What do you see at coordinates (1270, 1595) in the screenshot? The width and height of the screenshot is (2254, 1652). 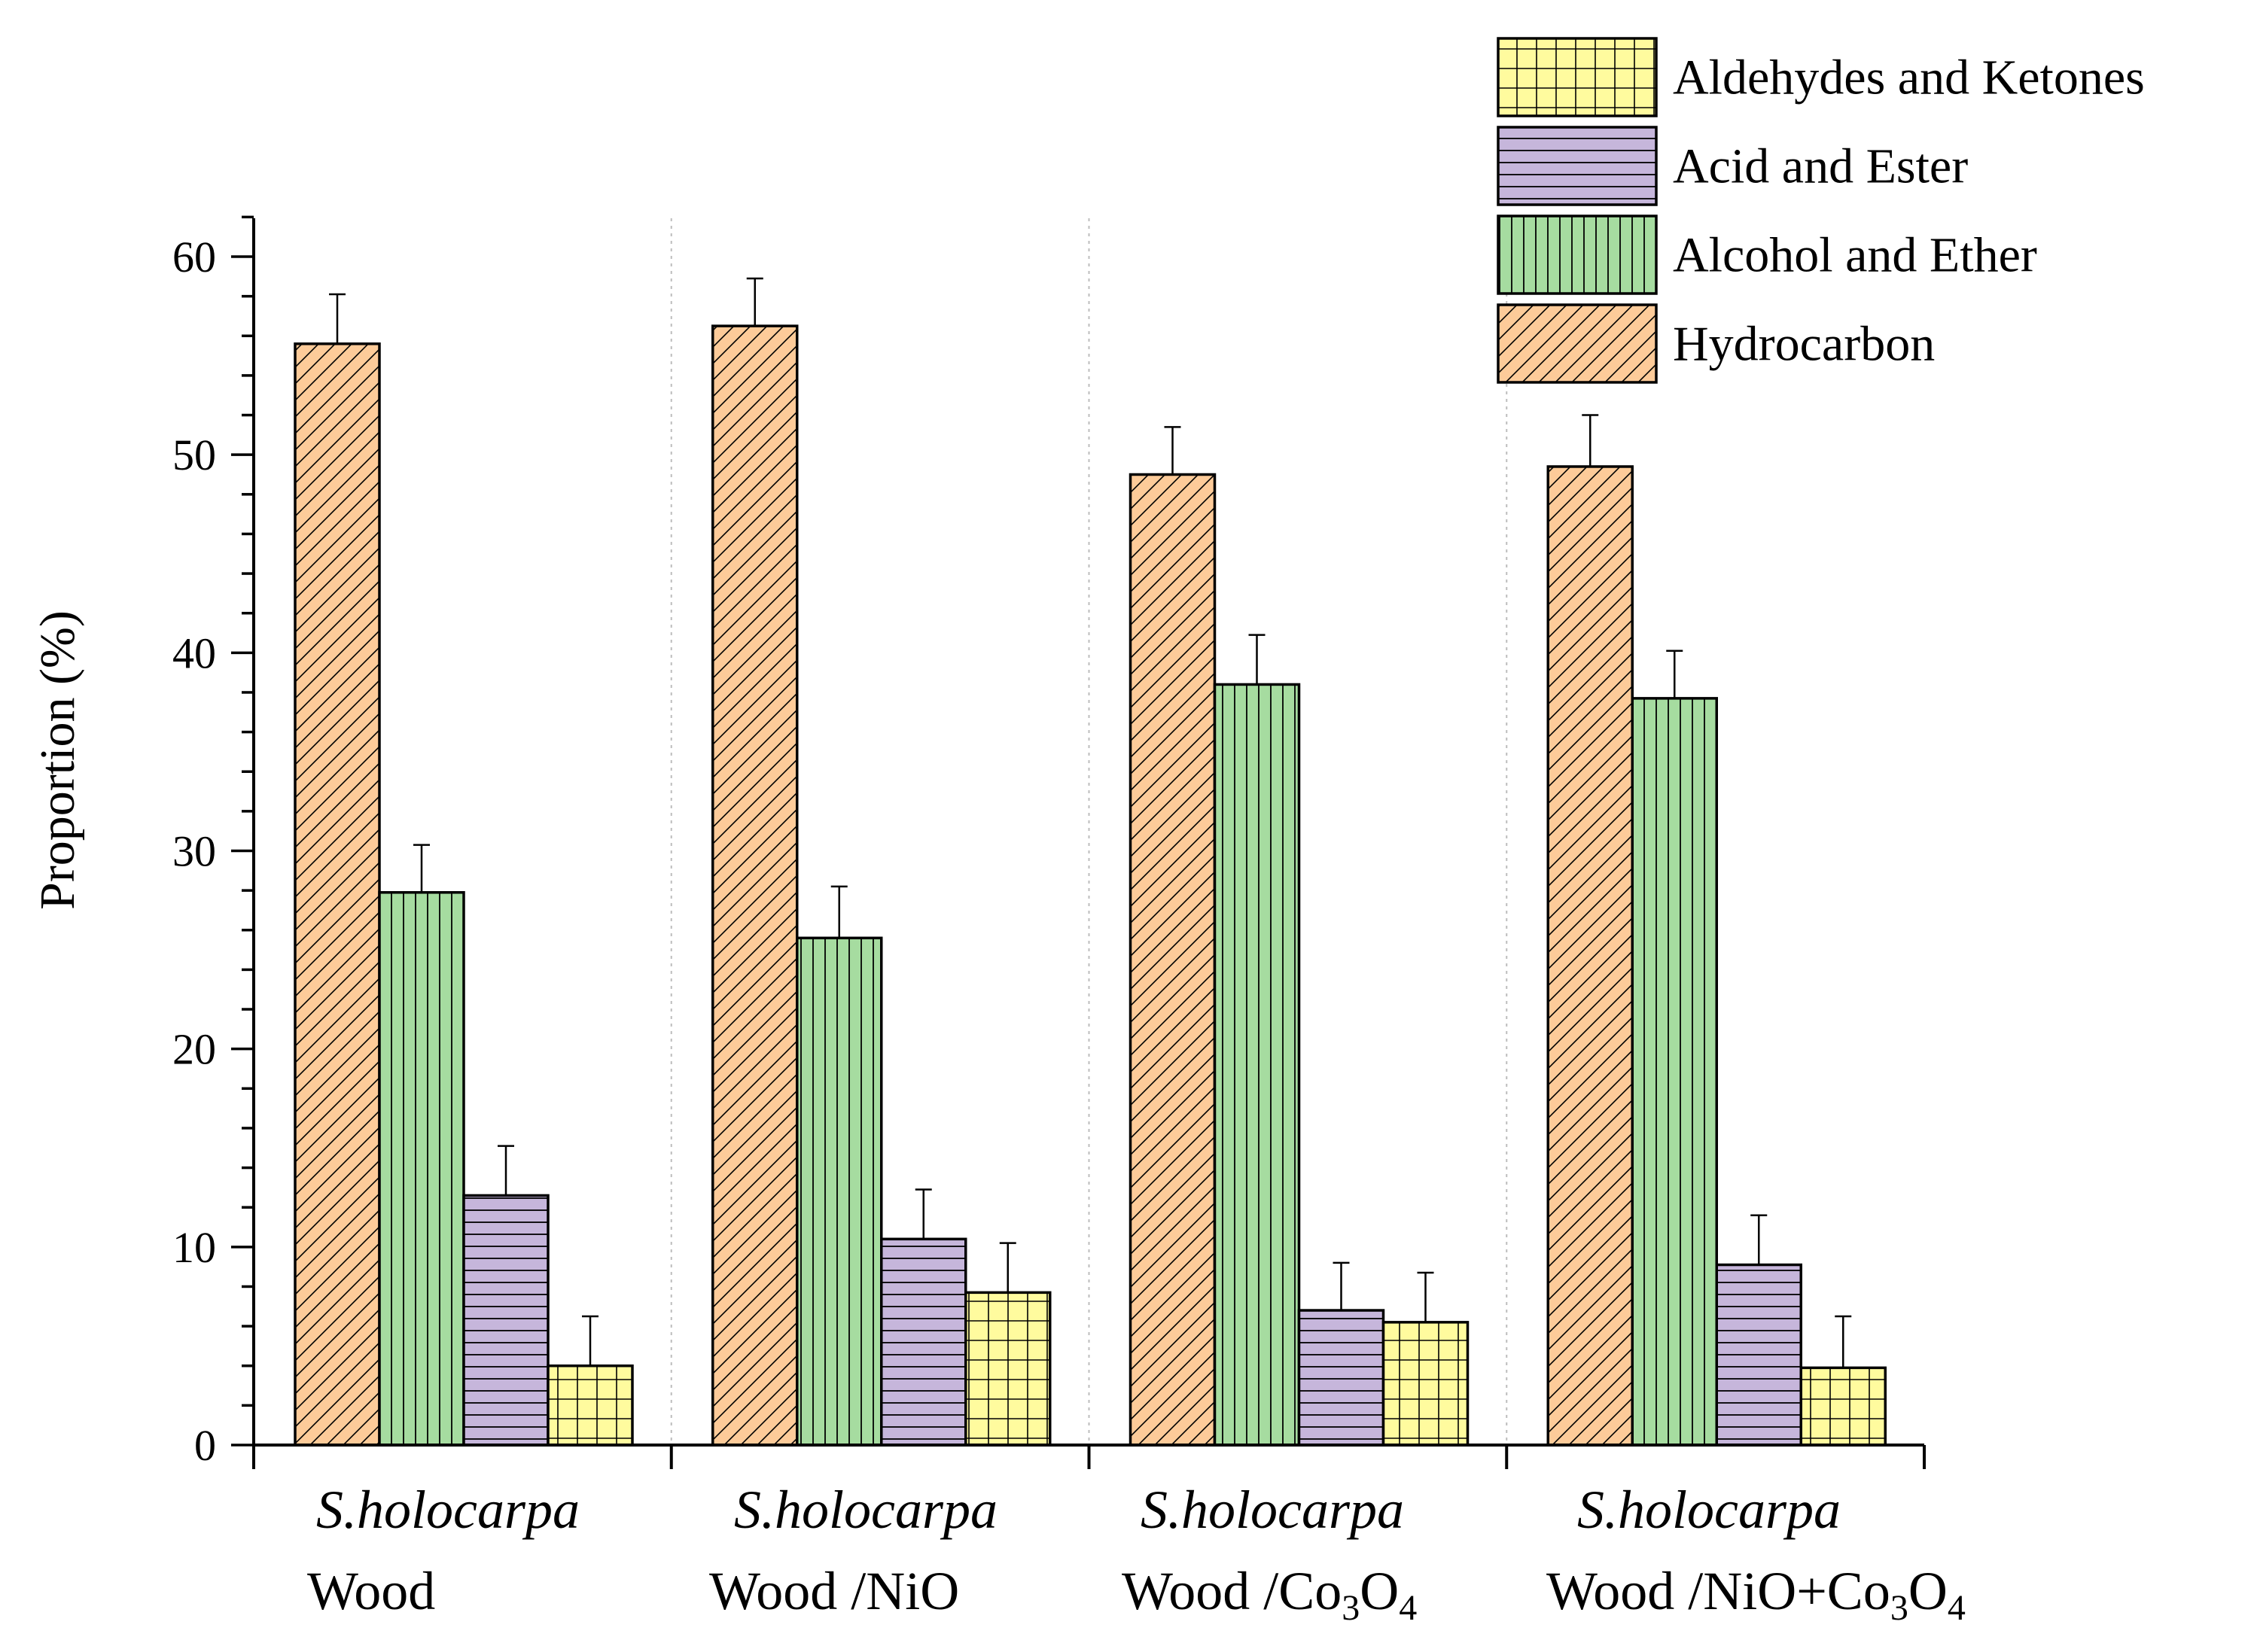 I see `category-label-line2: Wood /Co3O4` at bounding box center [1270, 1595].